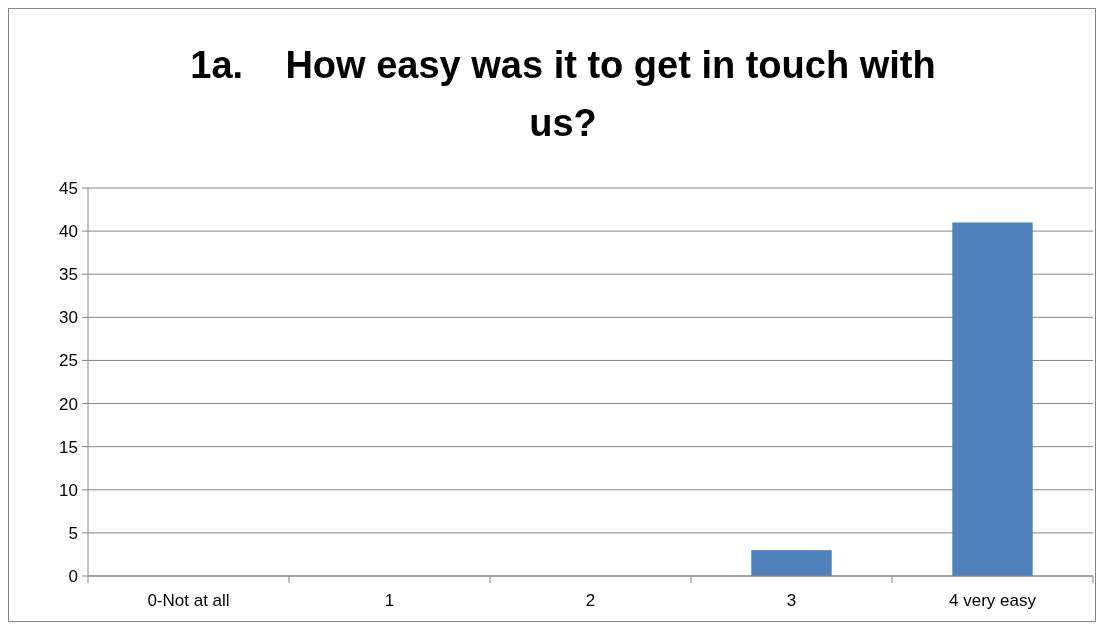 The height and width of the screenshot is (630, 1104). Describe the element at coordinates (68, 232) in the screenshot. I see `y-tick-label: 40` at that location.